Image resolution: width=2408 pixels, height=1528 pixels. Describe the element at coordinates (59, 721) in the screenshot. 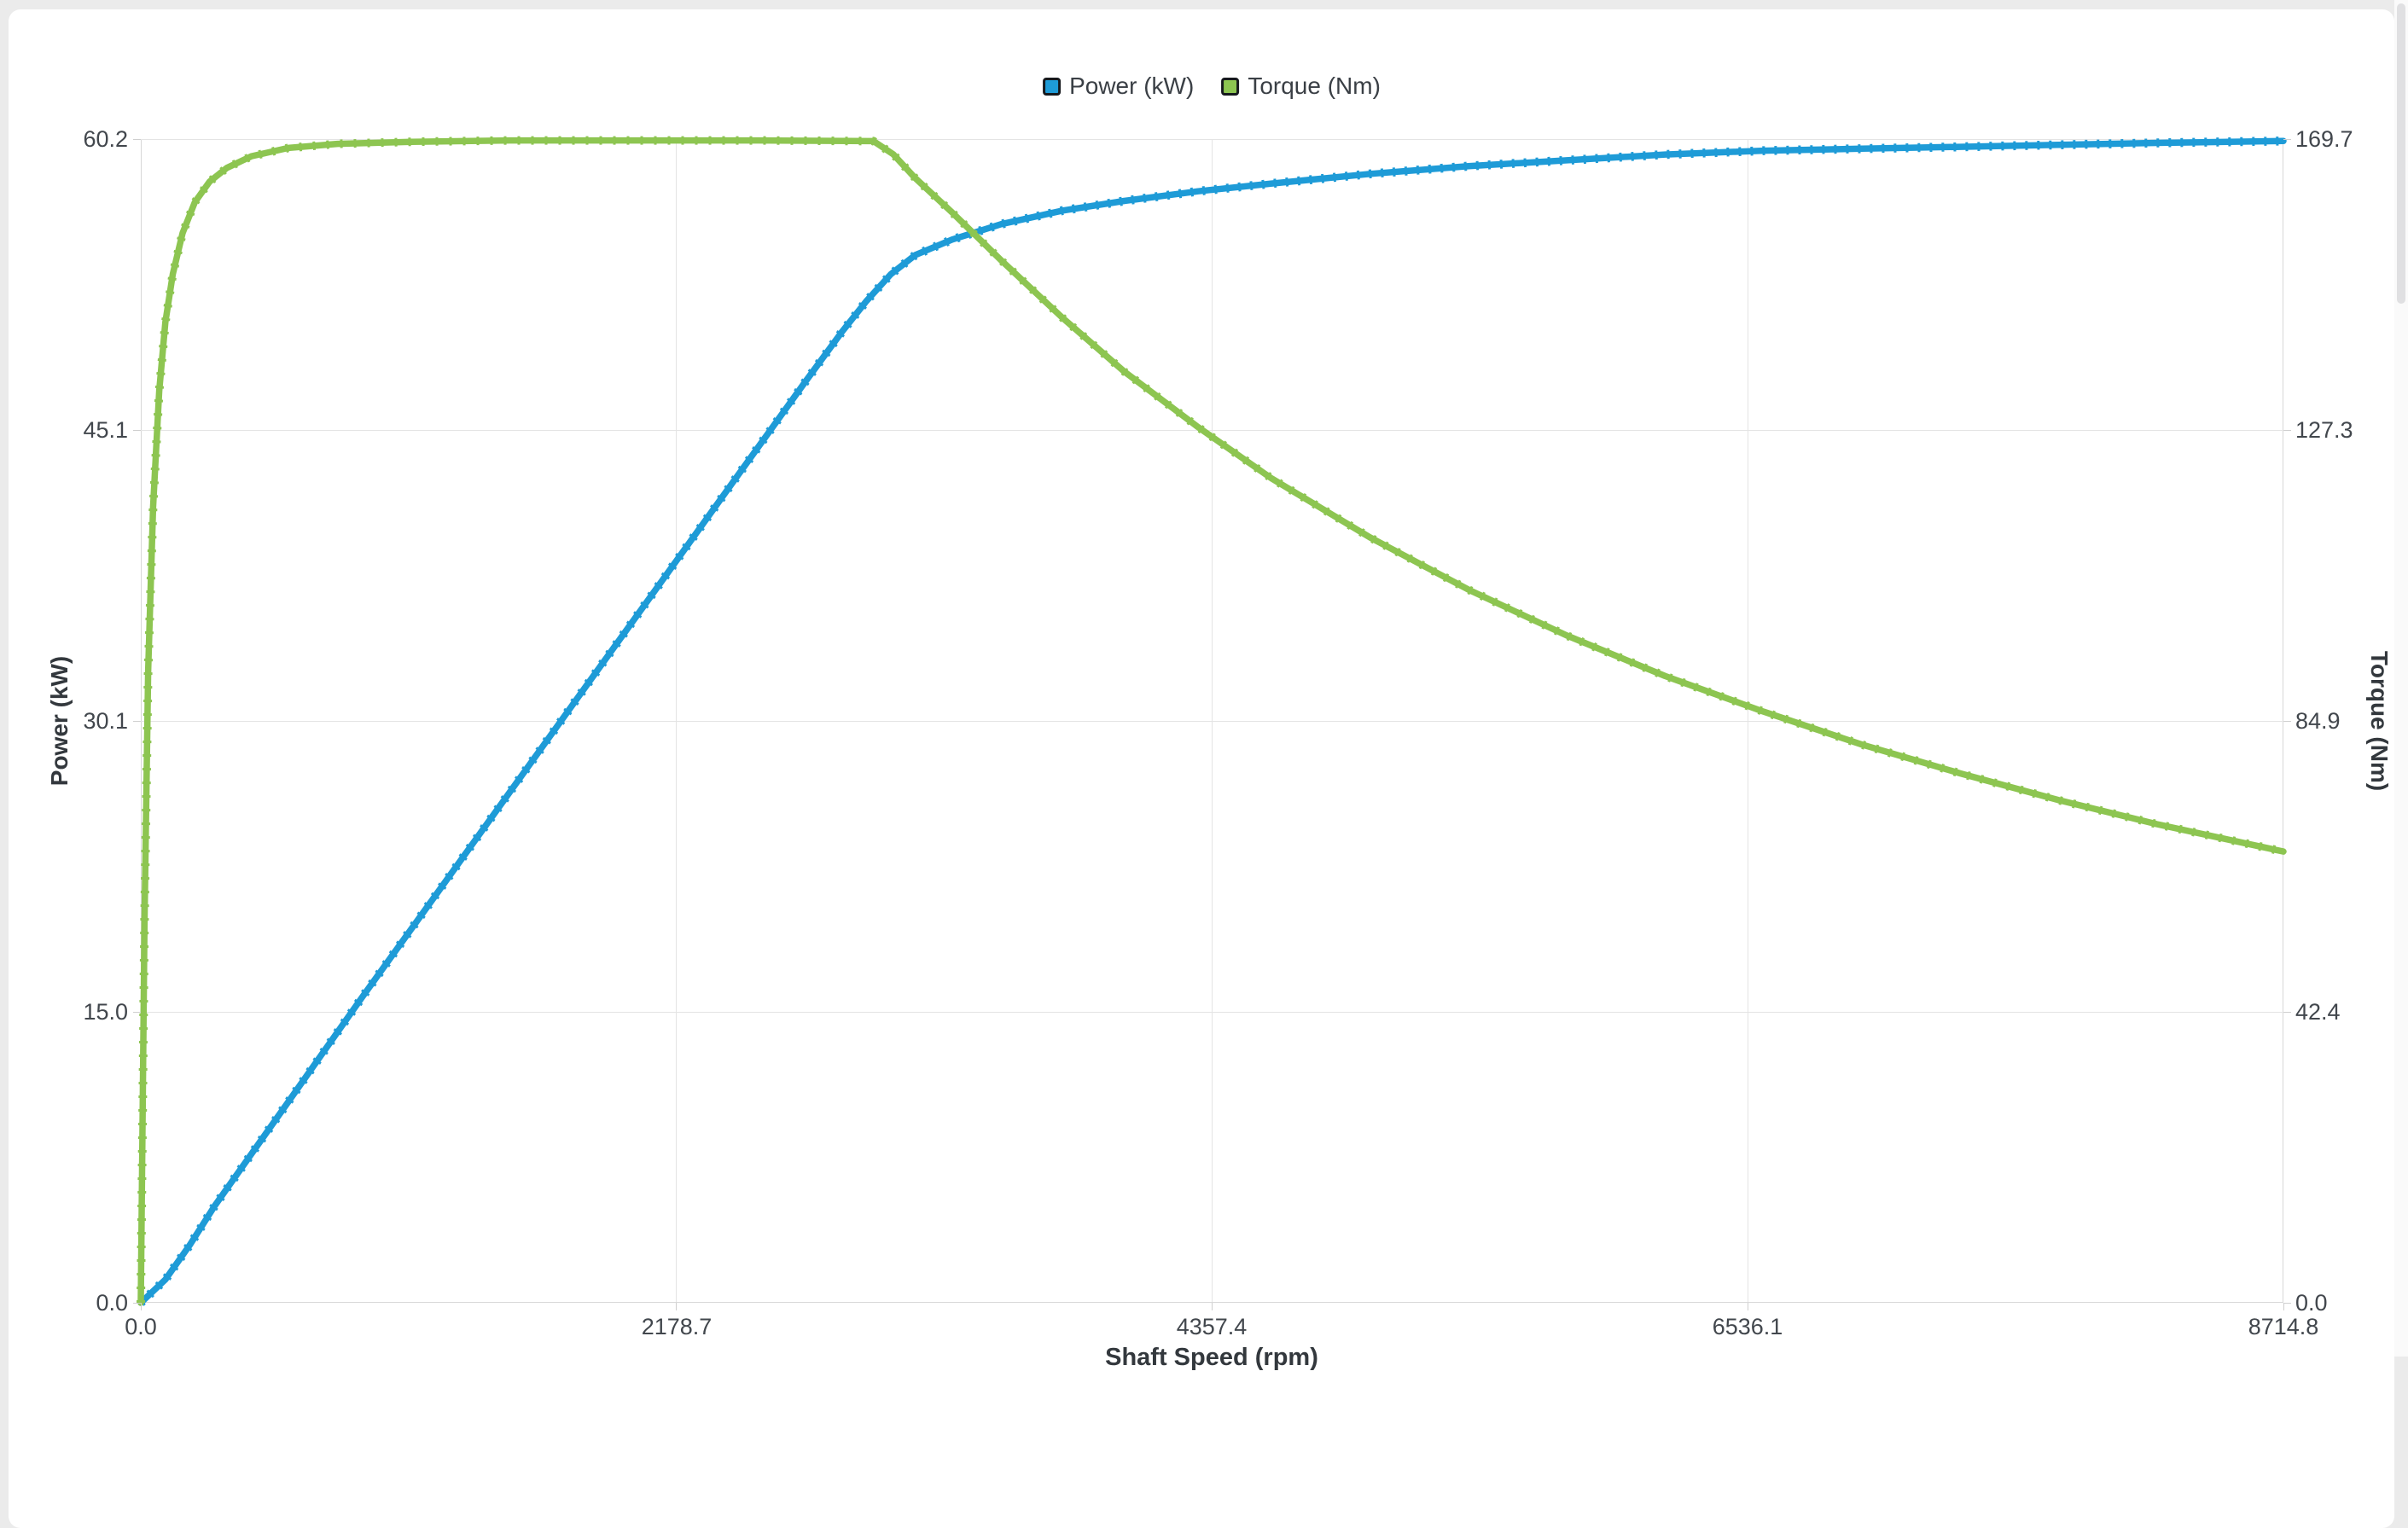

I see `y-left-axis-title: Power (kW)` at that location.